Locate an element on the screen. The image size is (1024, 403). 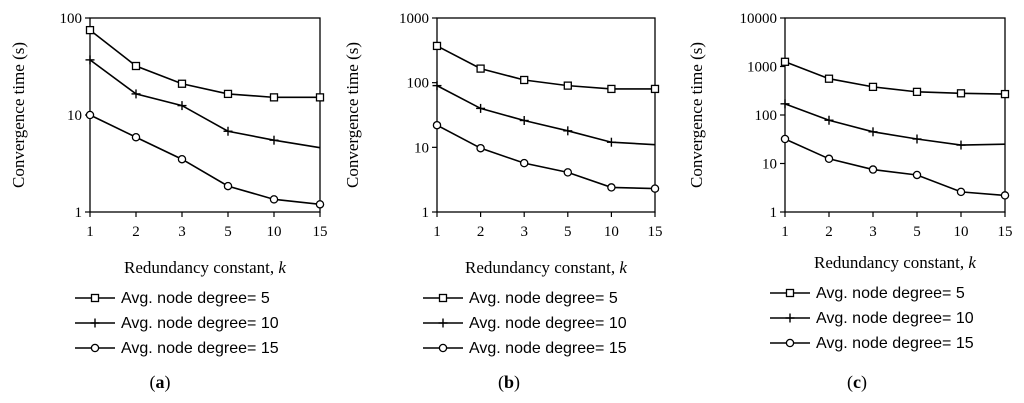
panel-label: (b) is located at coordinates (509, 382).